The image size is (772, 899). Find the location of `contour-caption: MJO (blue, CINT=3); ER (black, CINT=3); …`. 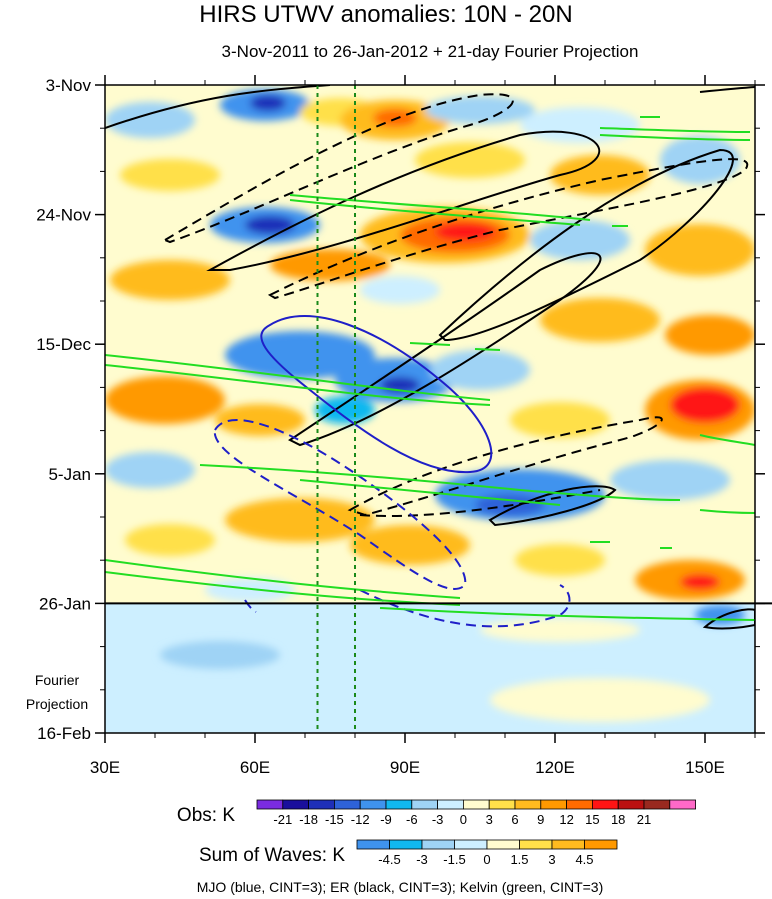

contour-caption: MJO (blue, CINT=3); ER (black, CINT=3); … is located at coordinates (400, 887).